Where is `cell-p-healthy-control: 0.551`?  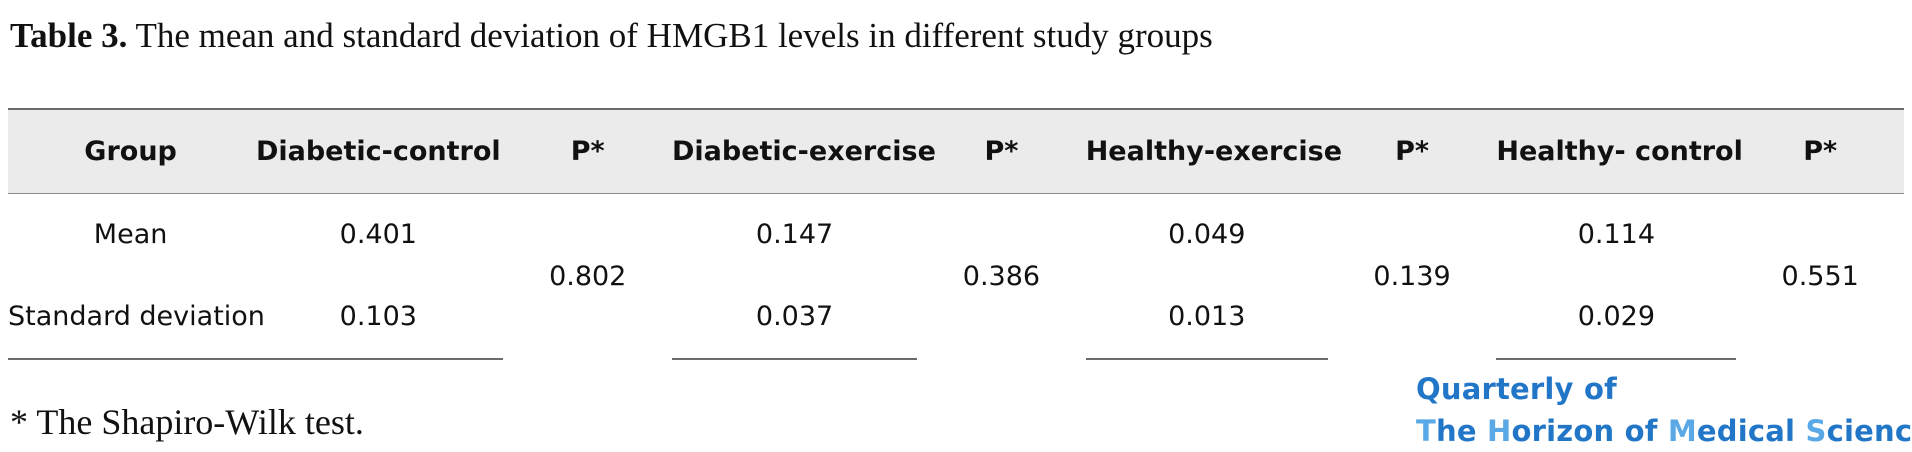
cell-p-healthy-control: 0.551 is located at coordinates (1820, 276).